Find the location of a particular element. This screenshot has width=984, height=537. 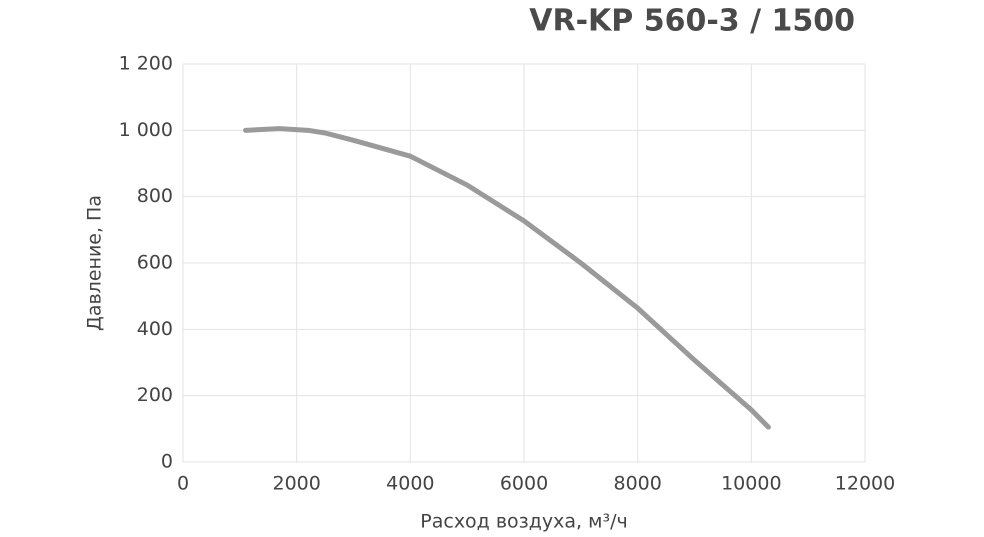

y-tick-label: 200 is located at coordinates (155, 395).